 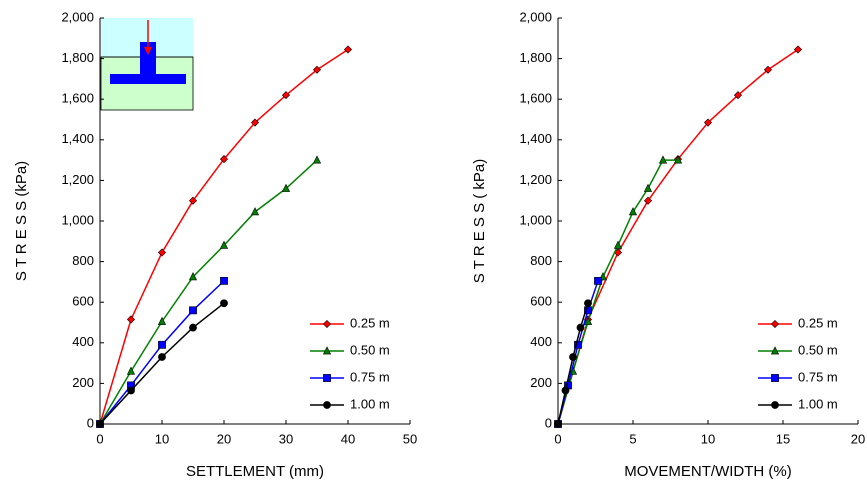 I want to click on footing-inset, so click(x=147, y=64).